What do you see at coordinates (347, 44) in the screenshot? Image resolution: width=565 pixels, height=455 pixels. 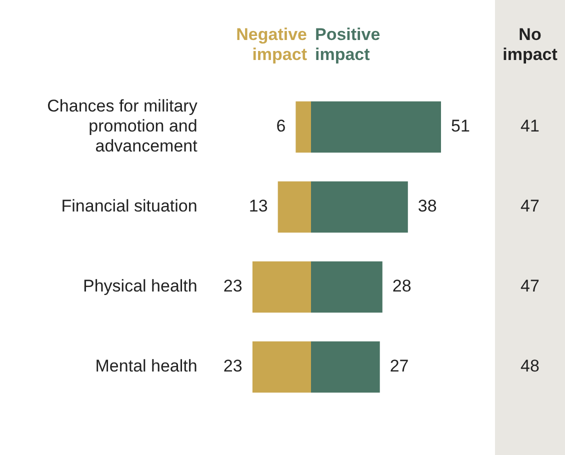 I see `text: Positive impact` at bounding box center [347, 44].